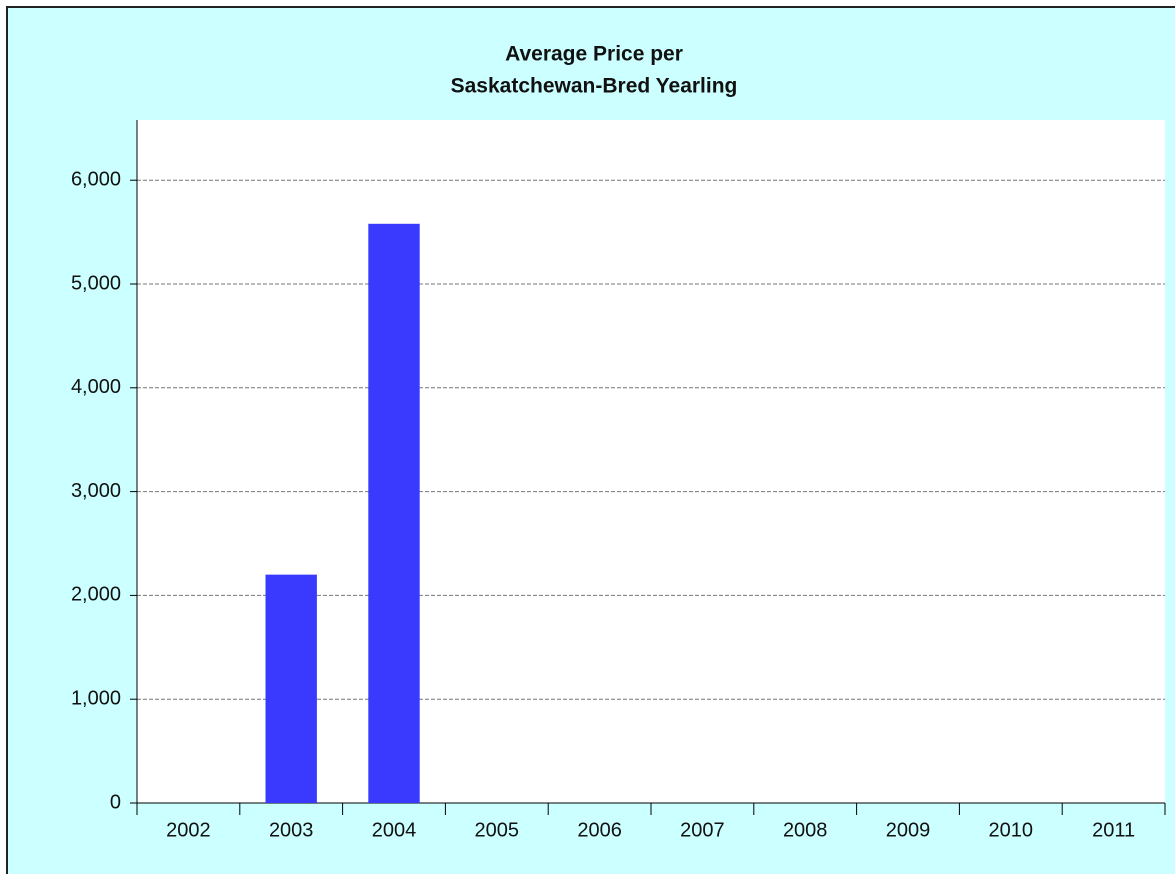  What do you see at coordinates (188, 830) in the screenshot?
I see `x-tick-label: 2002` at bounding box center [188, 830].